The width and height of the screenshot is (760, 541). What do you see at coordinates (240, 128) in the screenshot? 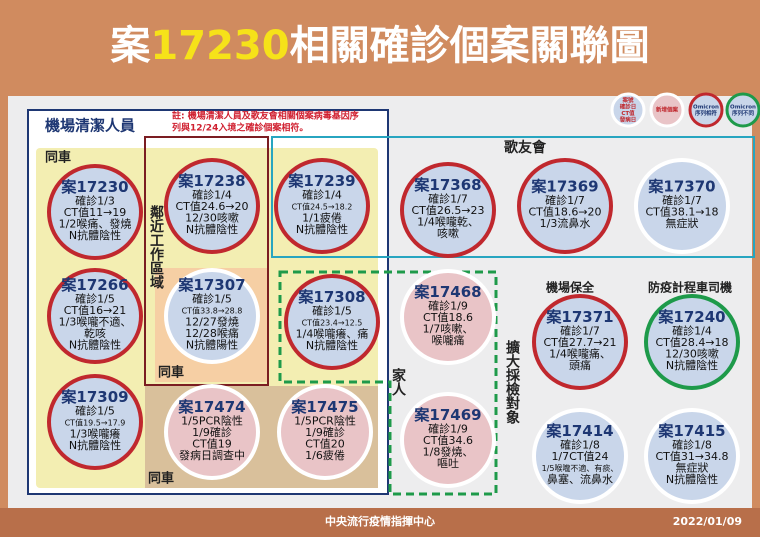
I see `note: 列與12/24入境之確診個案相符。` at bounding box center [240, 128].